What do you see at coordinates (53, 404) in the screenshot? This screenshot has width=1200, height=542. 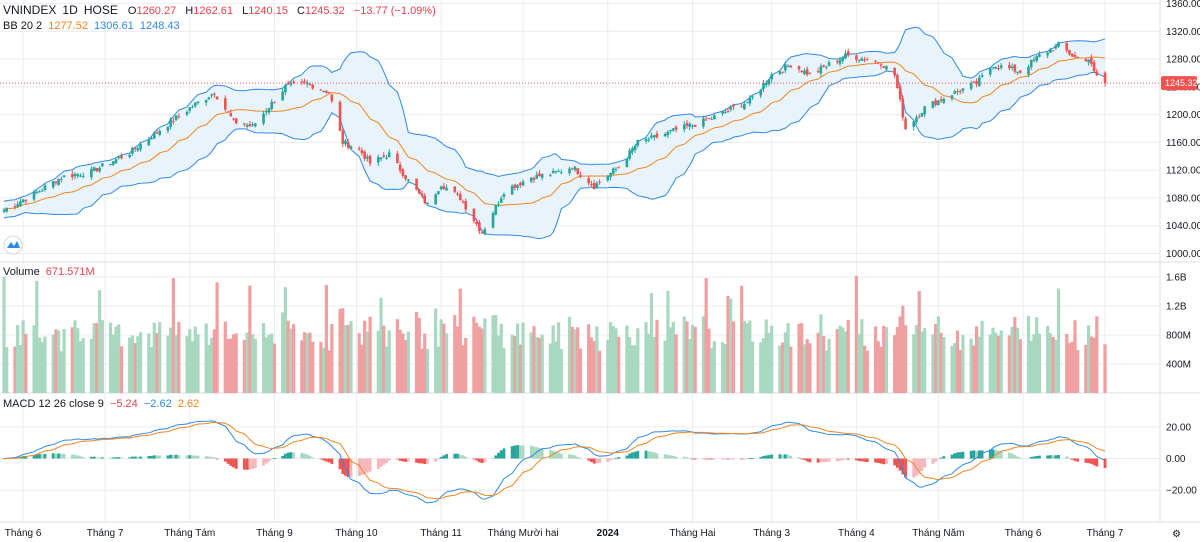 I see `macd-label: MACD 12 26 close 9` at bounding box center [53, 404].